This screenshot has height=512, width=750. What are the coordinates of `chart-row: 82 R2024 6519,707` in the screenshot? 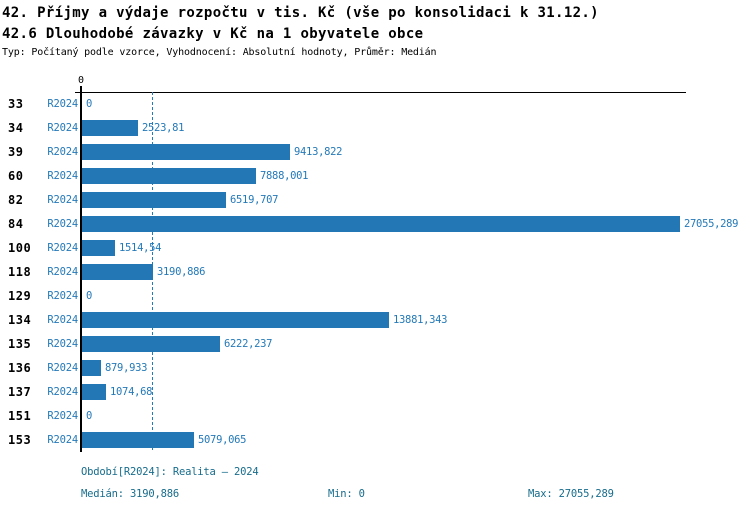 It's located at (375, 200).